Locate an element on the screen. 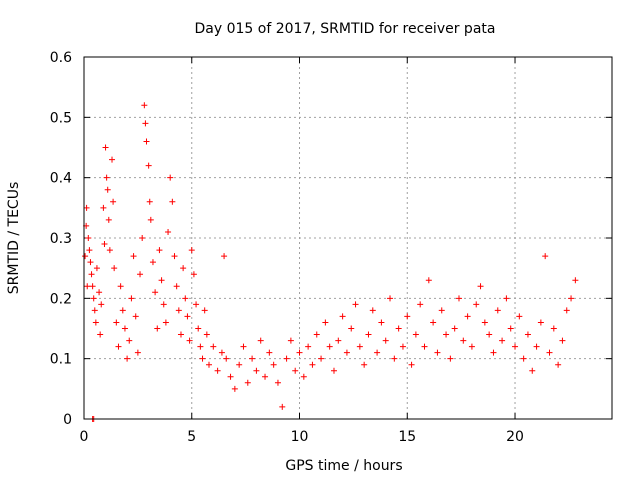  y-tick-label: 0.2 is located at coordinates (61, 299).